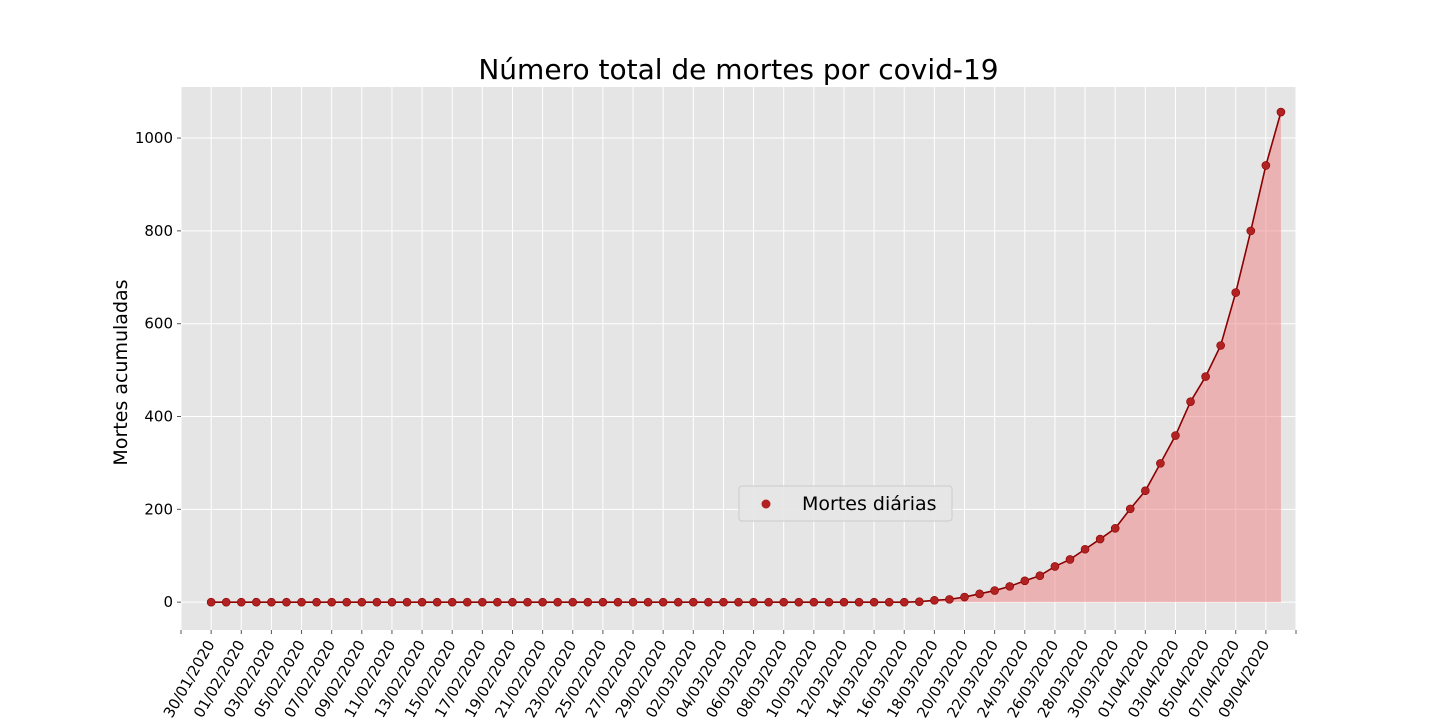  Describe the element at coordinates (158, 417) in the screenshot. I see `y-tick-label: 400` at that location.